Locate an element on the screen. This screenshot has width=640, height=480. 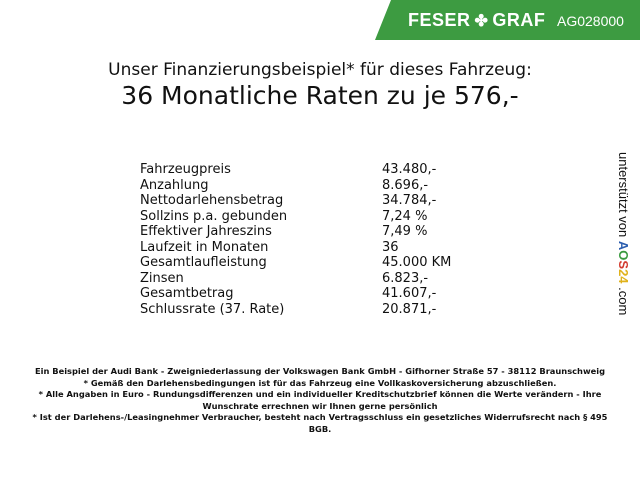
supported-by-aos24: unterstützt von AOS24 .com is located at coordinates (623, 233).